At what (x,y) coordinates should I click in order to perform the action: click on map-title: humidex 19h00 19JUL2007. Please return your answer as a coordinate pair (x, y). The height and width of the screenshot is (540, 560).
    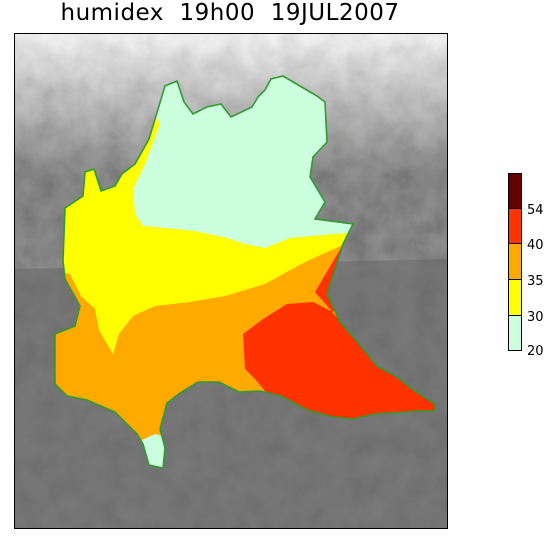
    Looking at the image, I should click on (230, 13).